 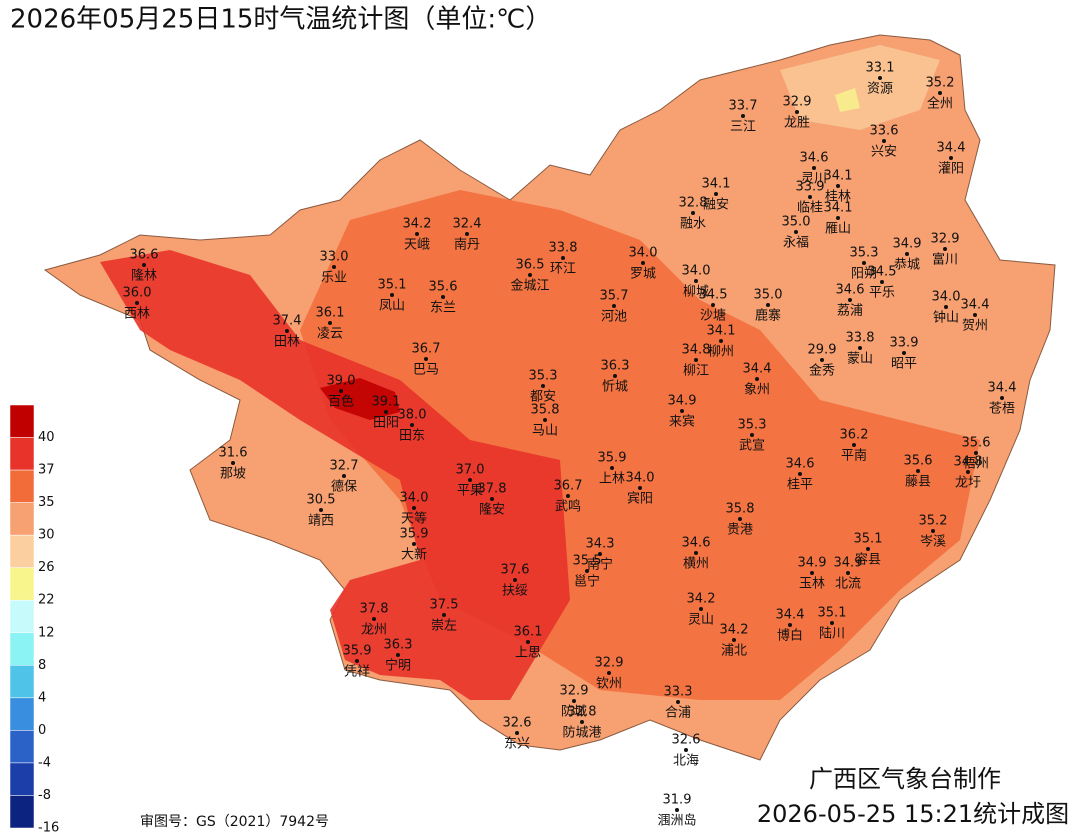 I want to click on station-value: 37.0, so click(x=470, y=470).